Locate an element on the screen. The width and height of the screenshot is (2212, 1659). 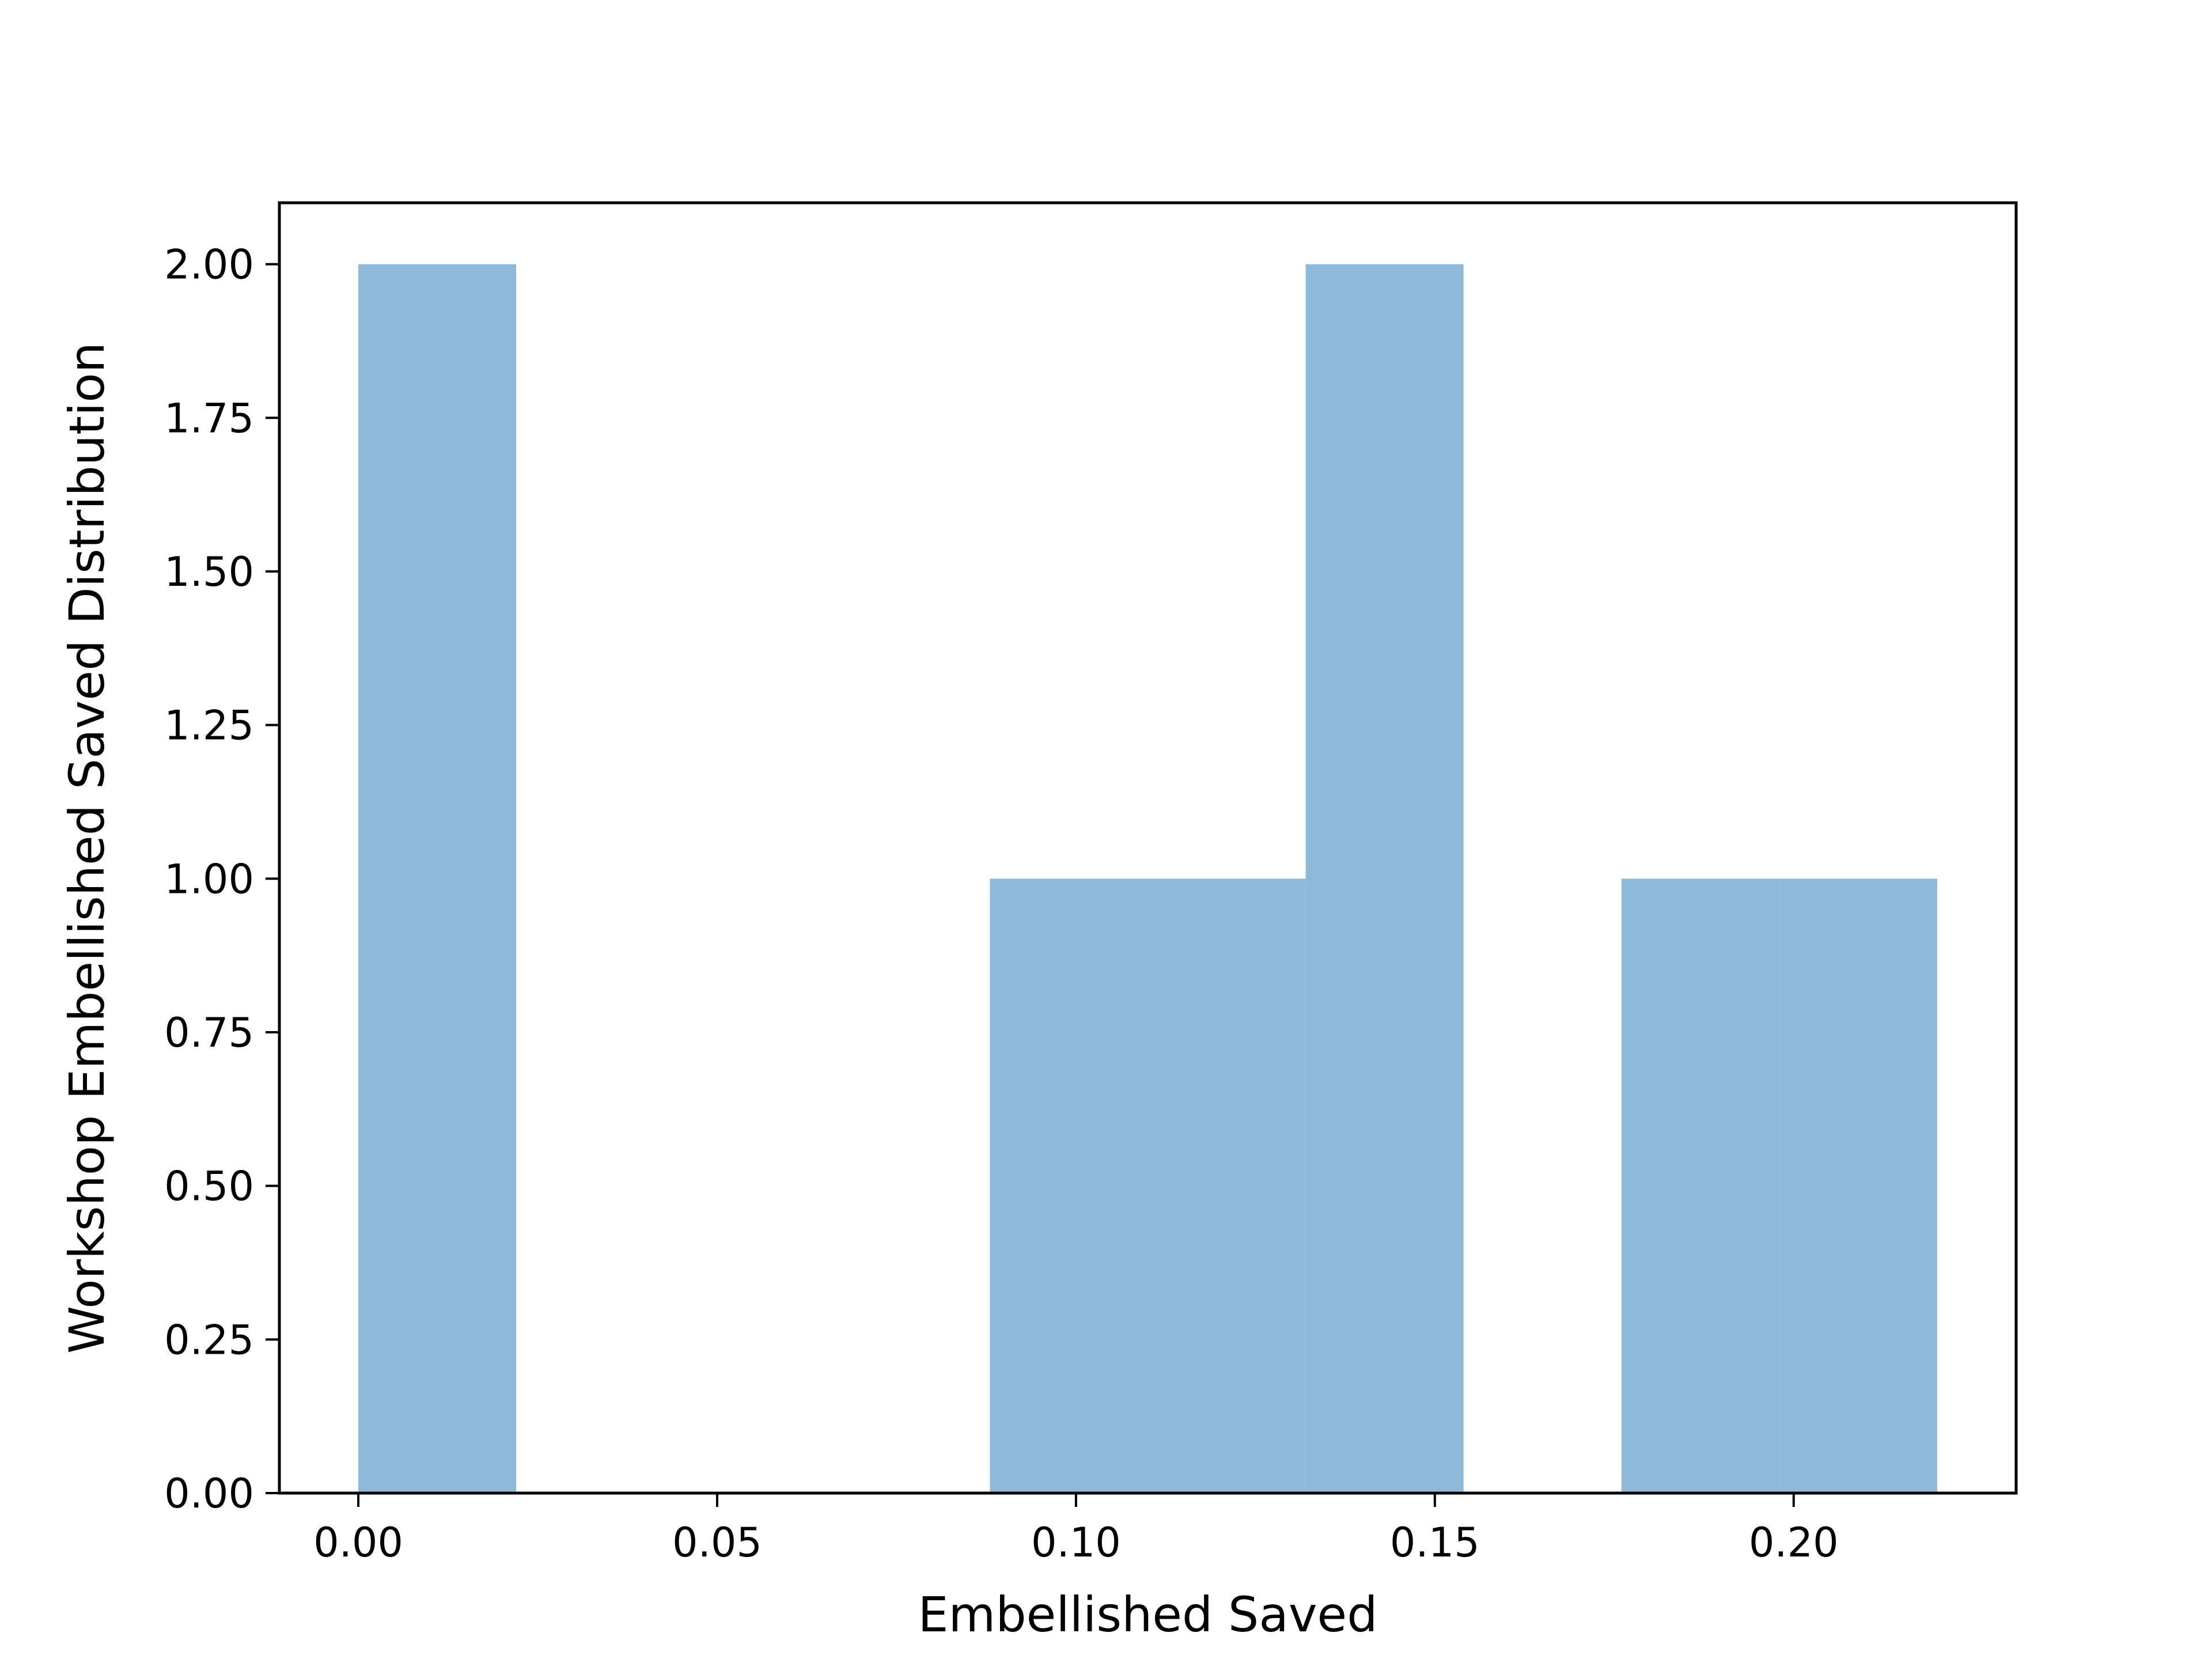
x-tick-label: 0.00 is located at coordinates (358, 1542).